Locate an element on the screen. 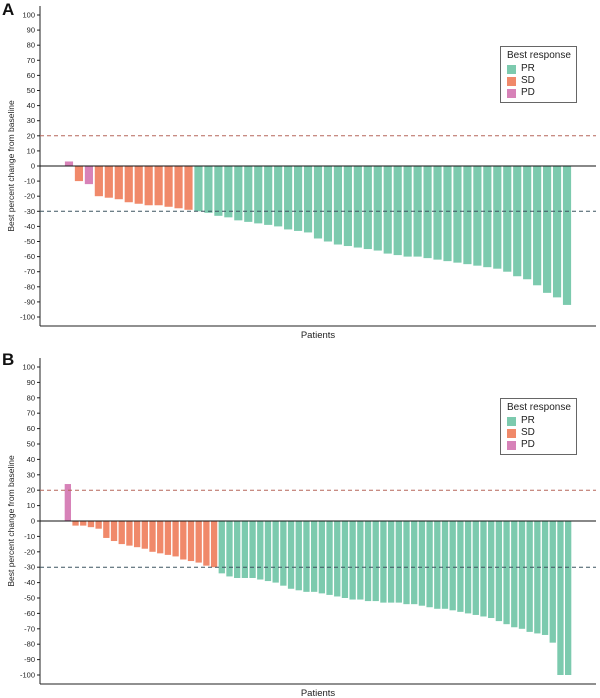  y-tick-label: 80 is located at coordinates (31, 45).